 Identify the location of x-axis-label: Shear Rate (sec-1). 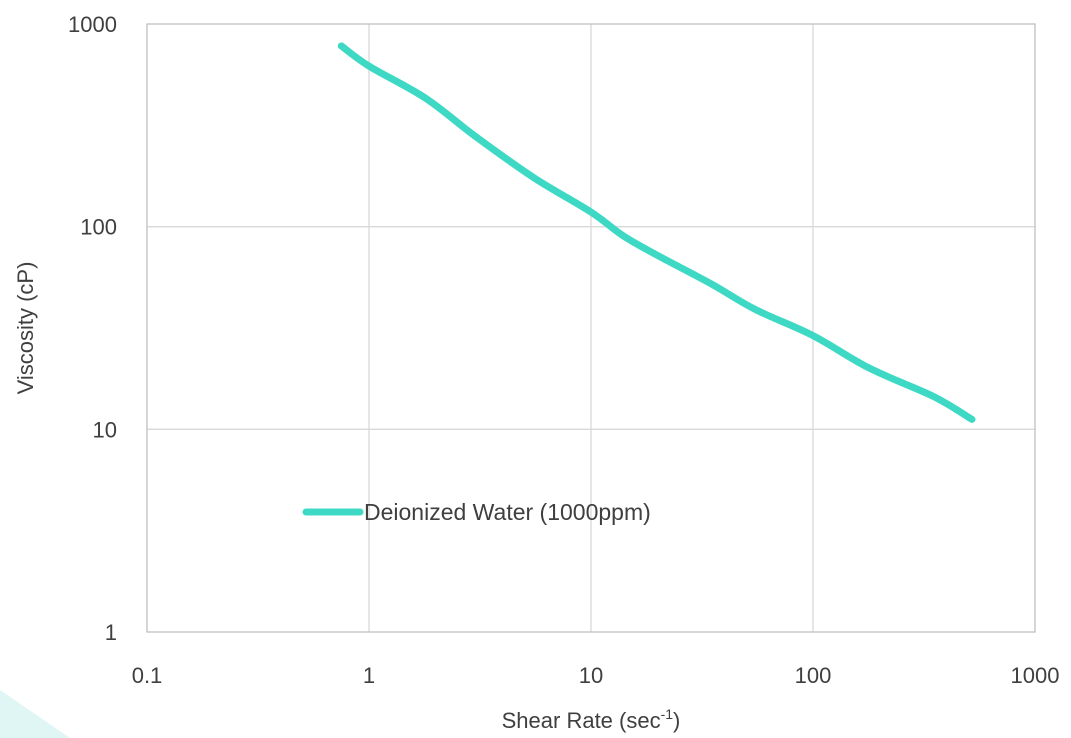
(591, 719).